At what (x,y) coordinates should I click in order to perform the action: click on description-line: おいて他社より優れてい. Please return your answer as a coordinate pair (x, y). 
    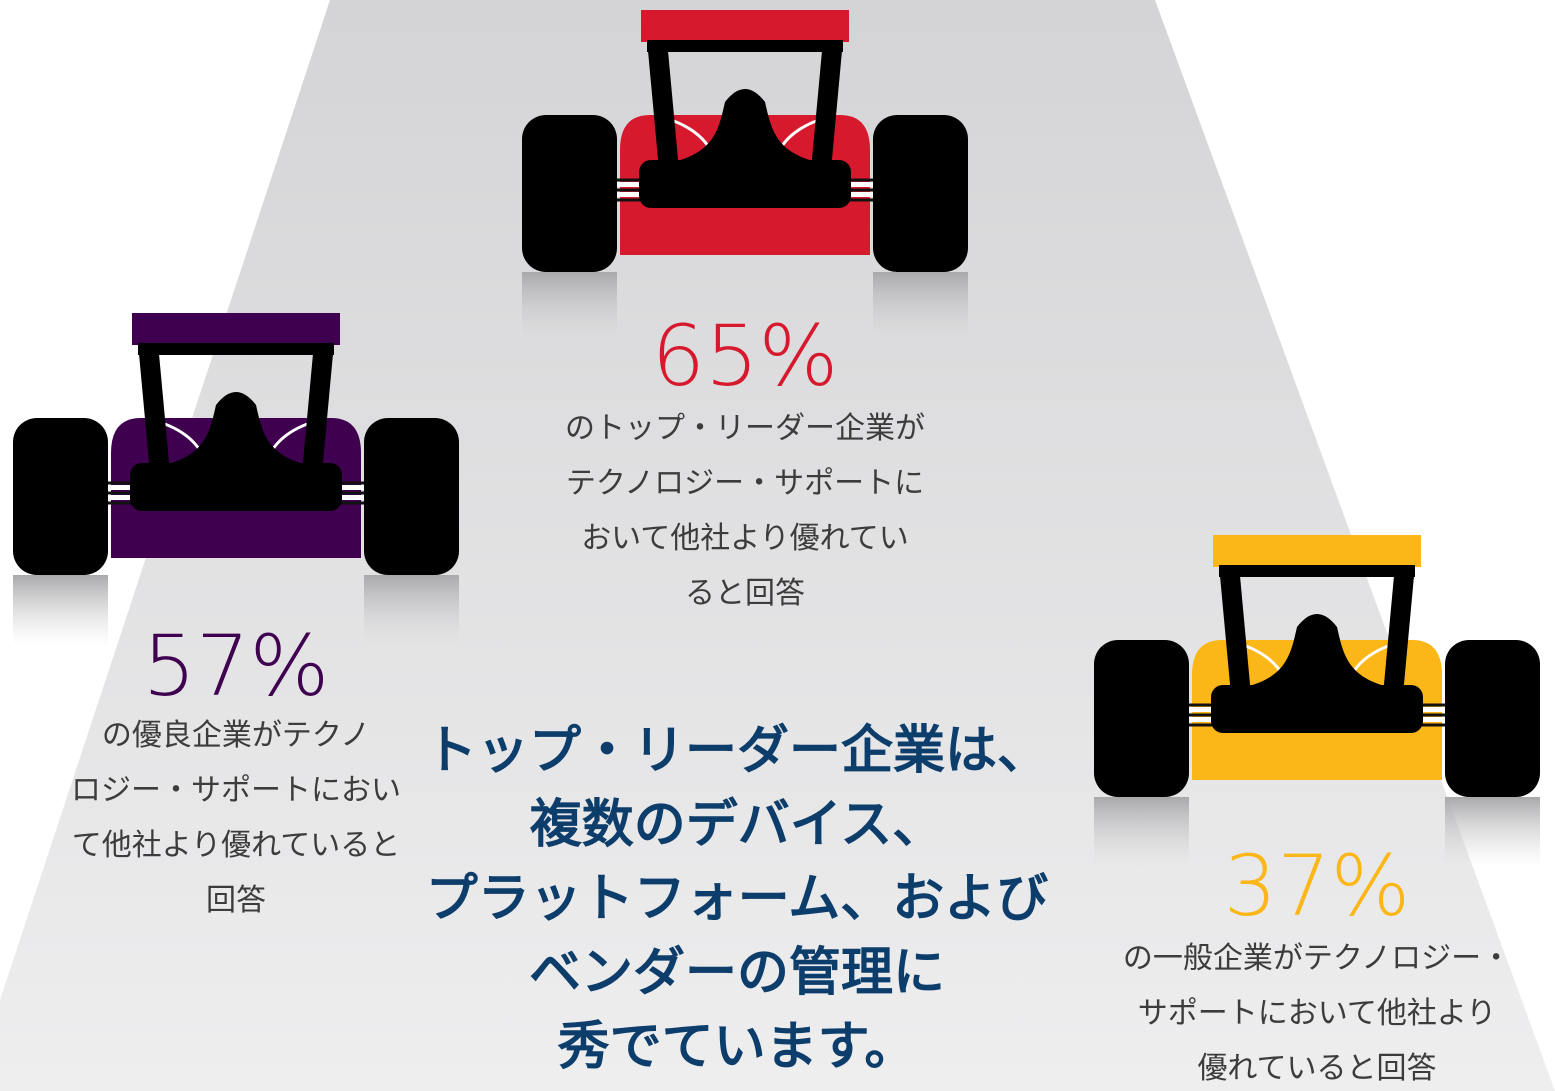
    Looking at the image, I should click on (745, 538).